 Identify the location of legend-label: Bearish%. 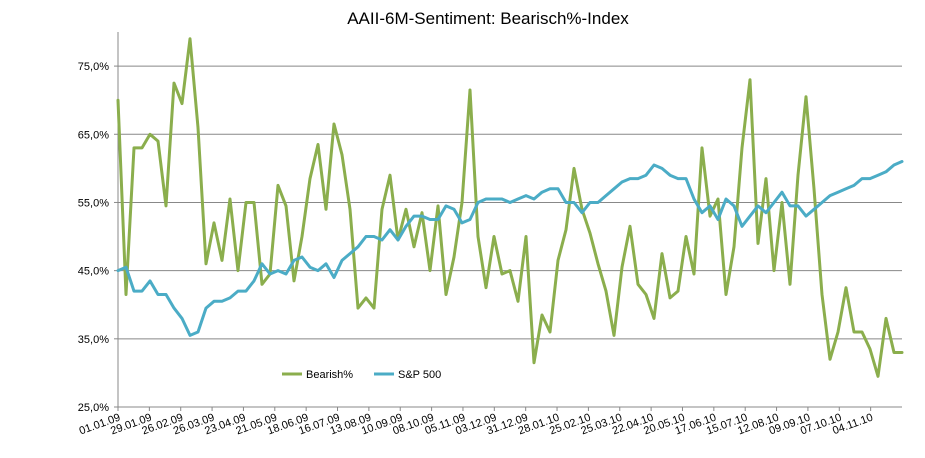
(329, 375).